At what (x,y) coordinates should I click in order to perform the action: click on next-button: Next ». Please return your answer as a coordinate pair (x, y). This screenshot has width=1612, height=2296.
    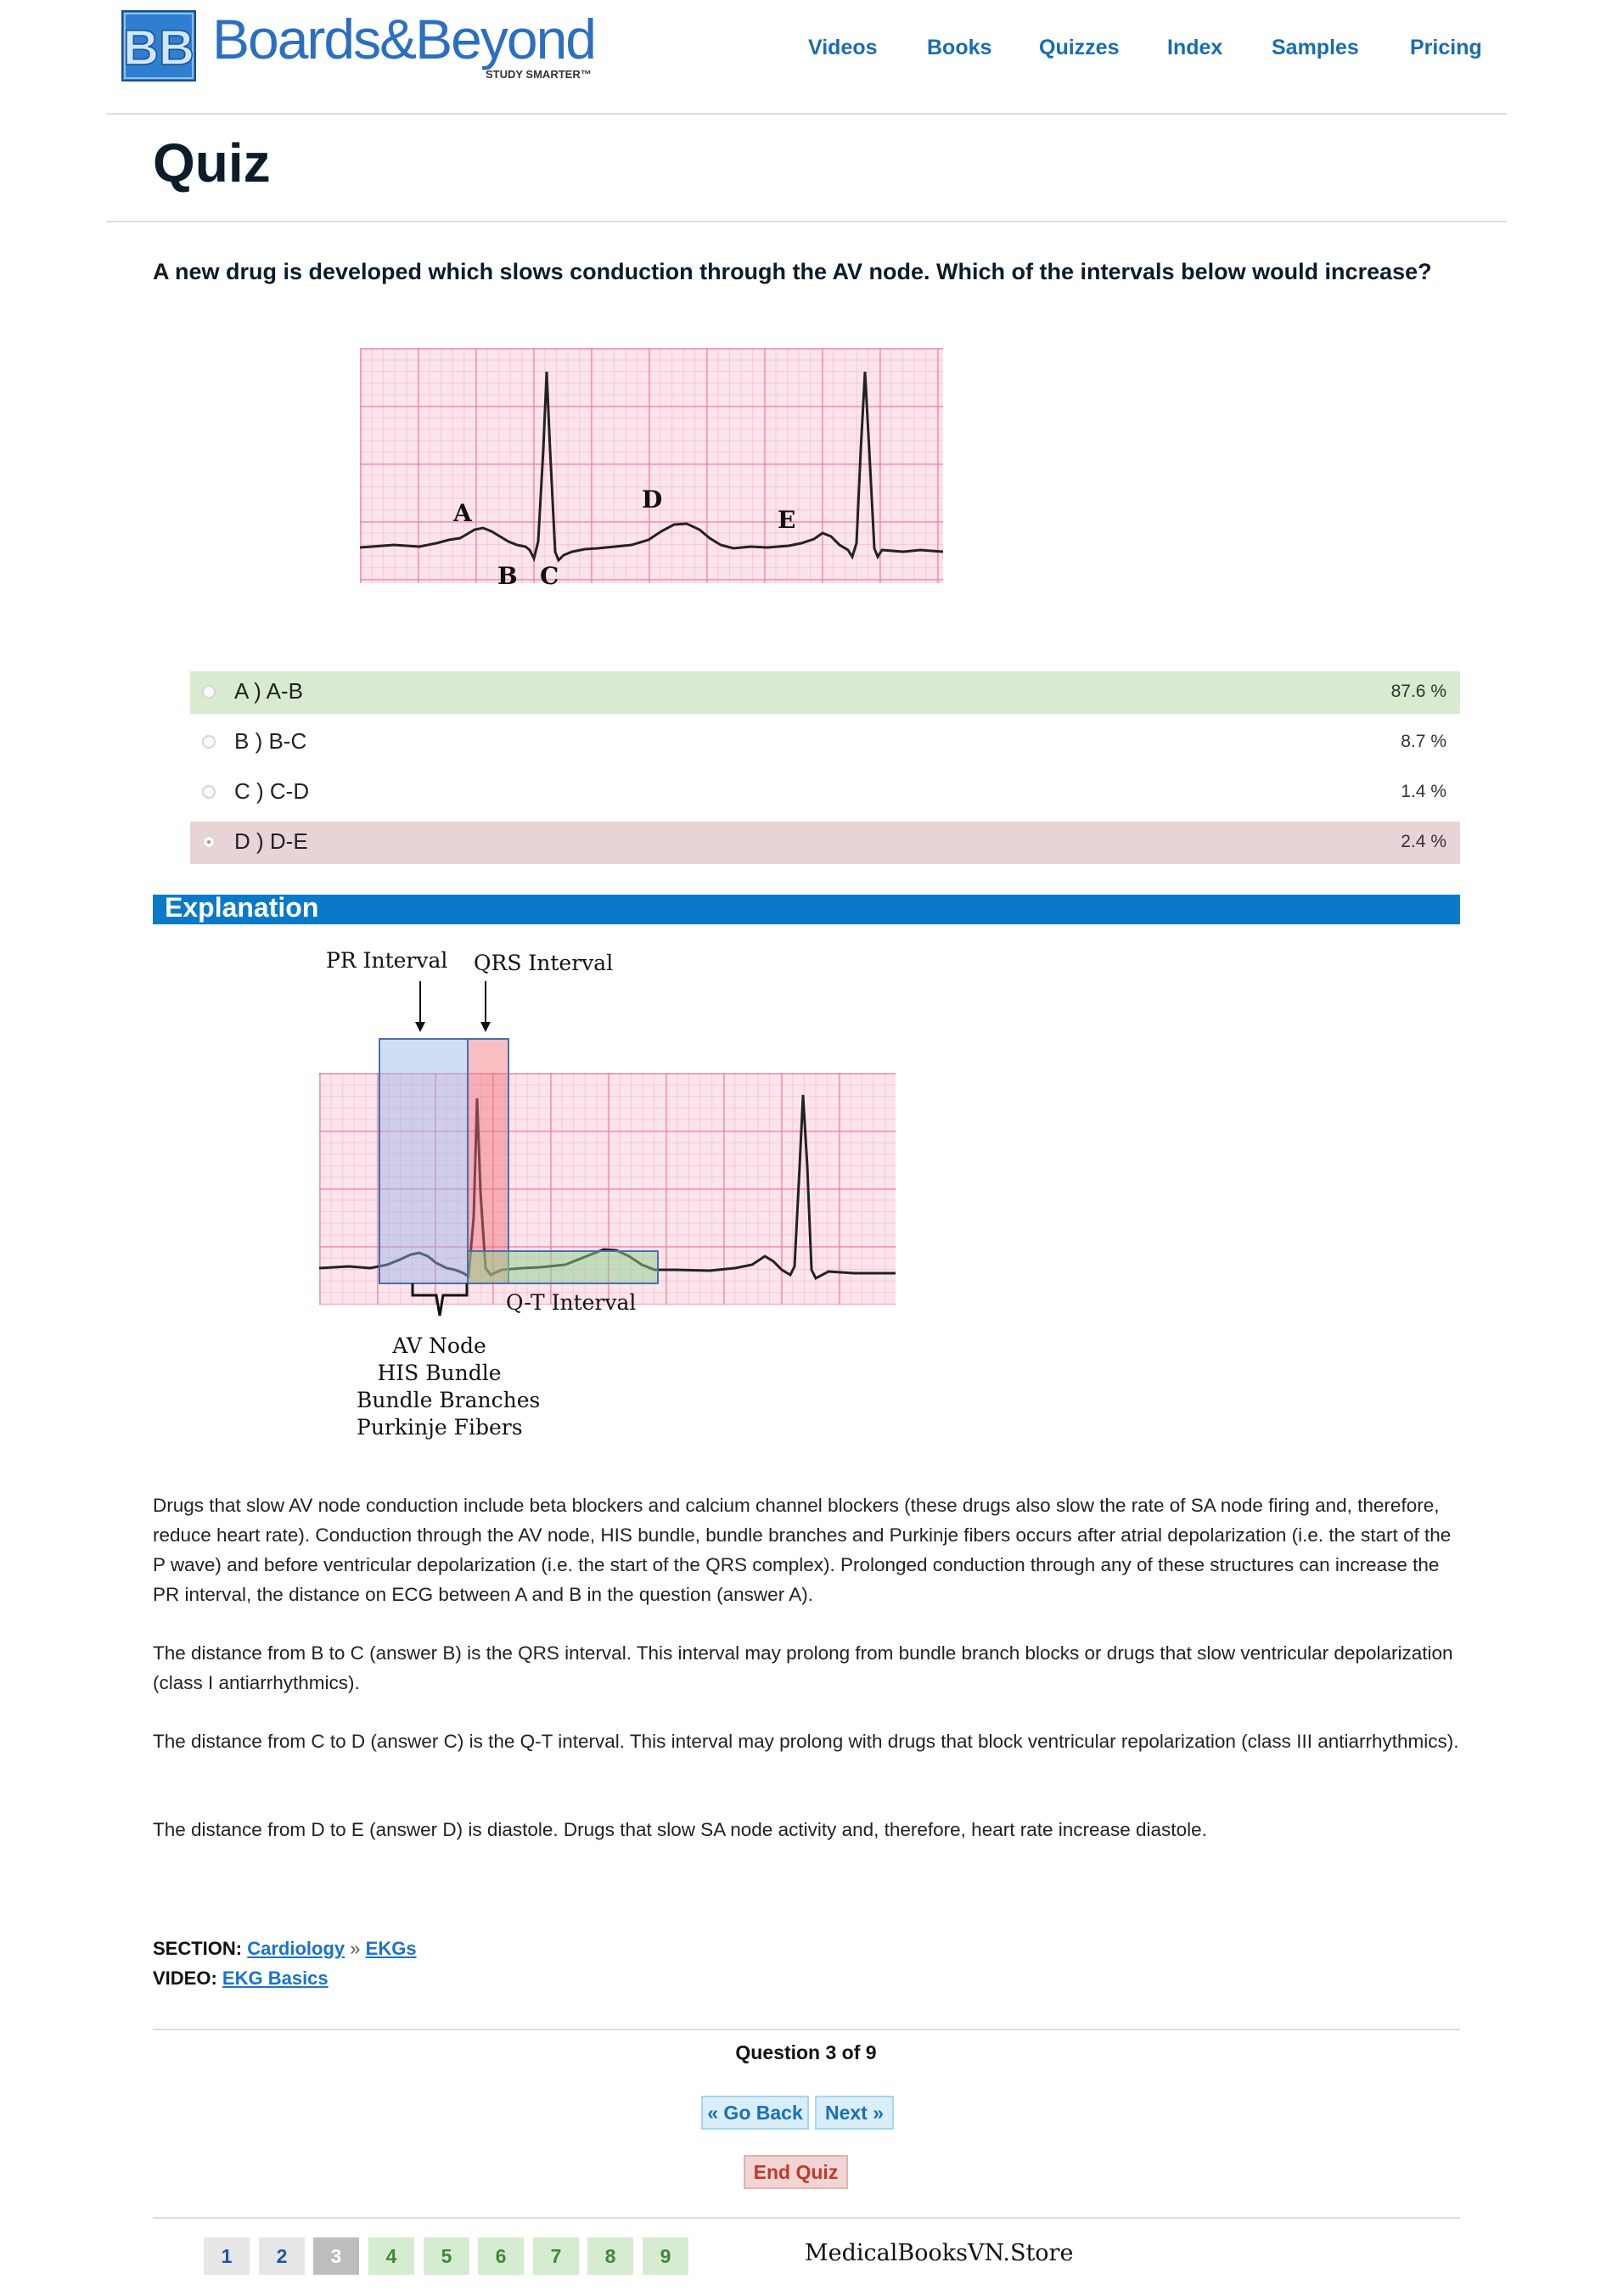
    Looking at the image, I should click on (854, 2113).